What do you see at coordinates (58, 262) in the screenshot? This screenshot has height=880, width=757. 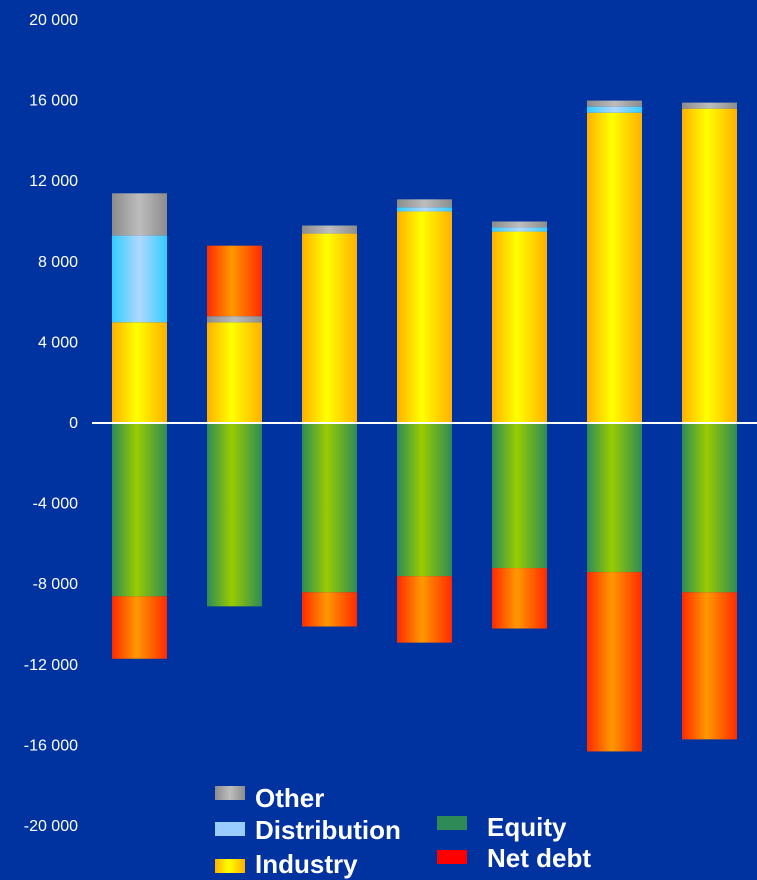 I see `y-tick-label: 8 000` at bounding box center [58, 262].